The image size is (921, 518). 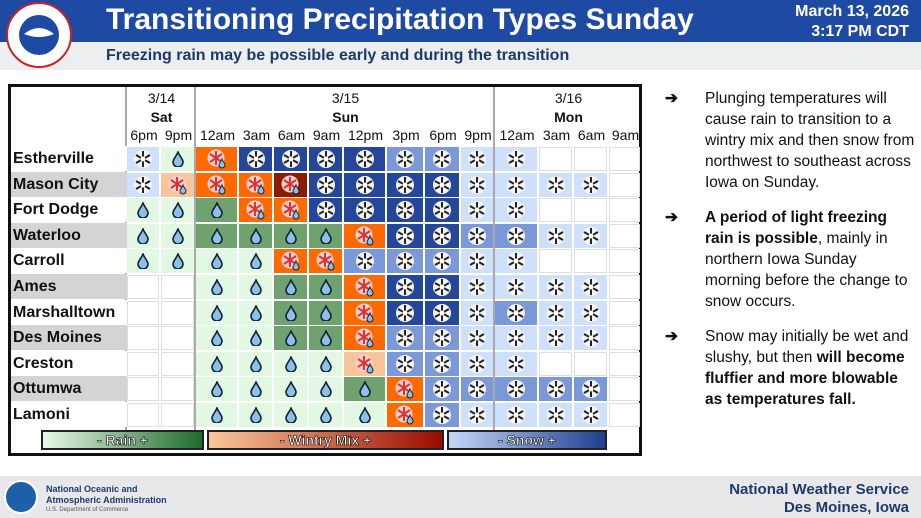 What do you see at coordinates (39, 35) in the screenshot?
I see `nws-logo` at bounding box center [39, 35].